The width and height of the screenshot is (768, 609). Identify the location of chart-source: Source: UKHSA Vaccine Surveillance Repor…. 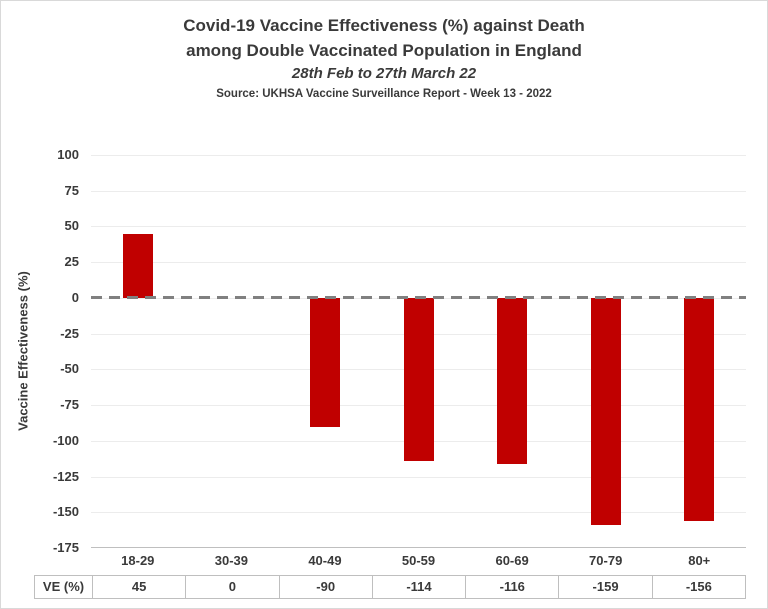
(384, 94).